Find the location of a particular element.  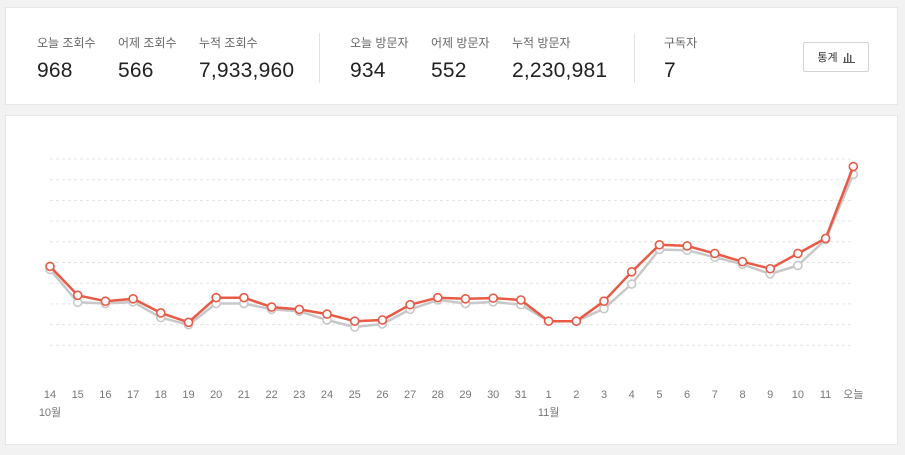

x-tick-label: 28 is located at coordinates (438, 395).